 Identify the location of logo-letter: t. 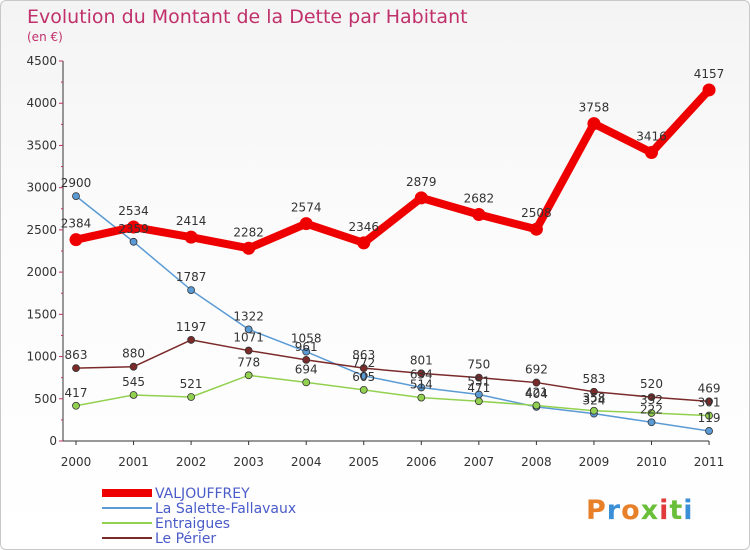
(676, 510).